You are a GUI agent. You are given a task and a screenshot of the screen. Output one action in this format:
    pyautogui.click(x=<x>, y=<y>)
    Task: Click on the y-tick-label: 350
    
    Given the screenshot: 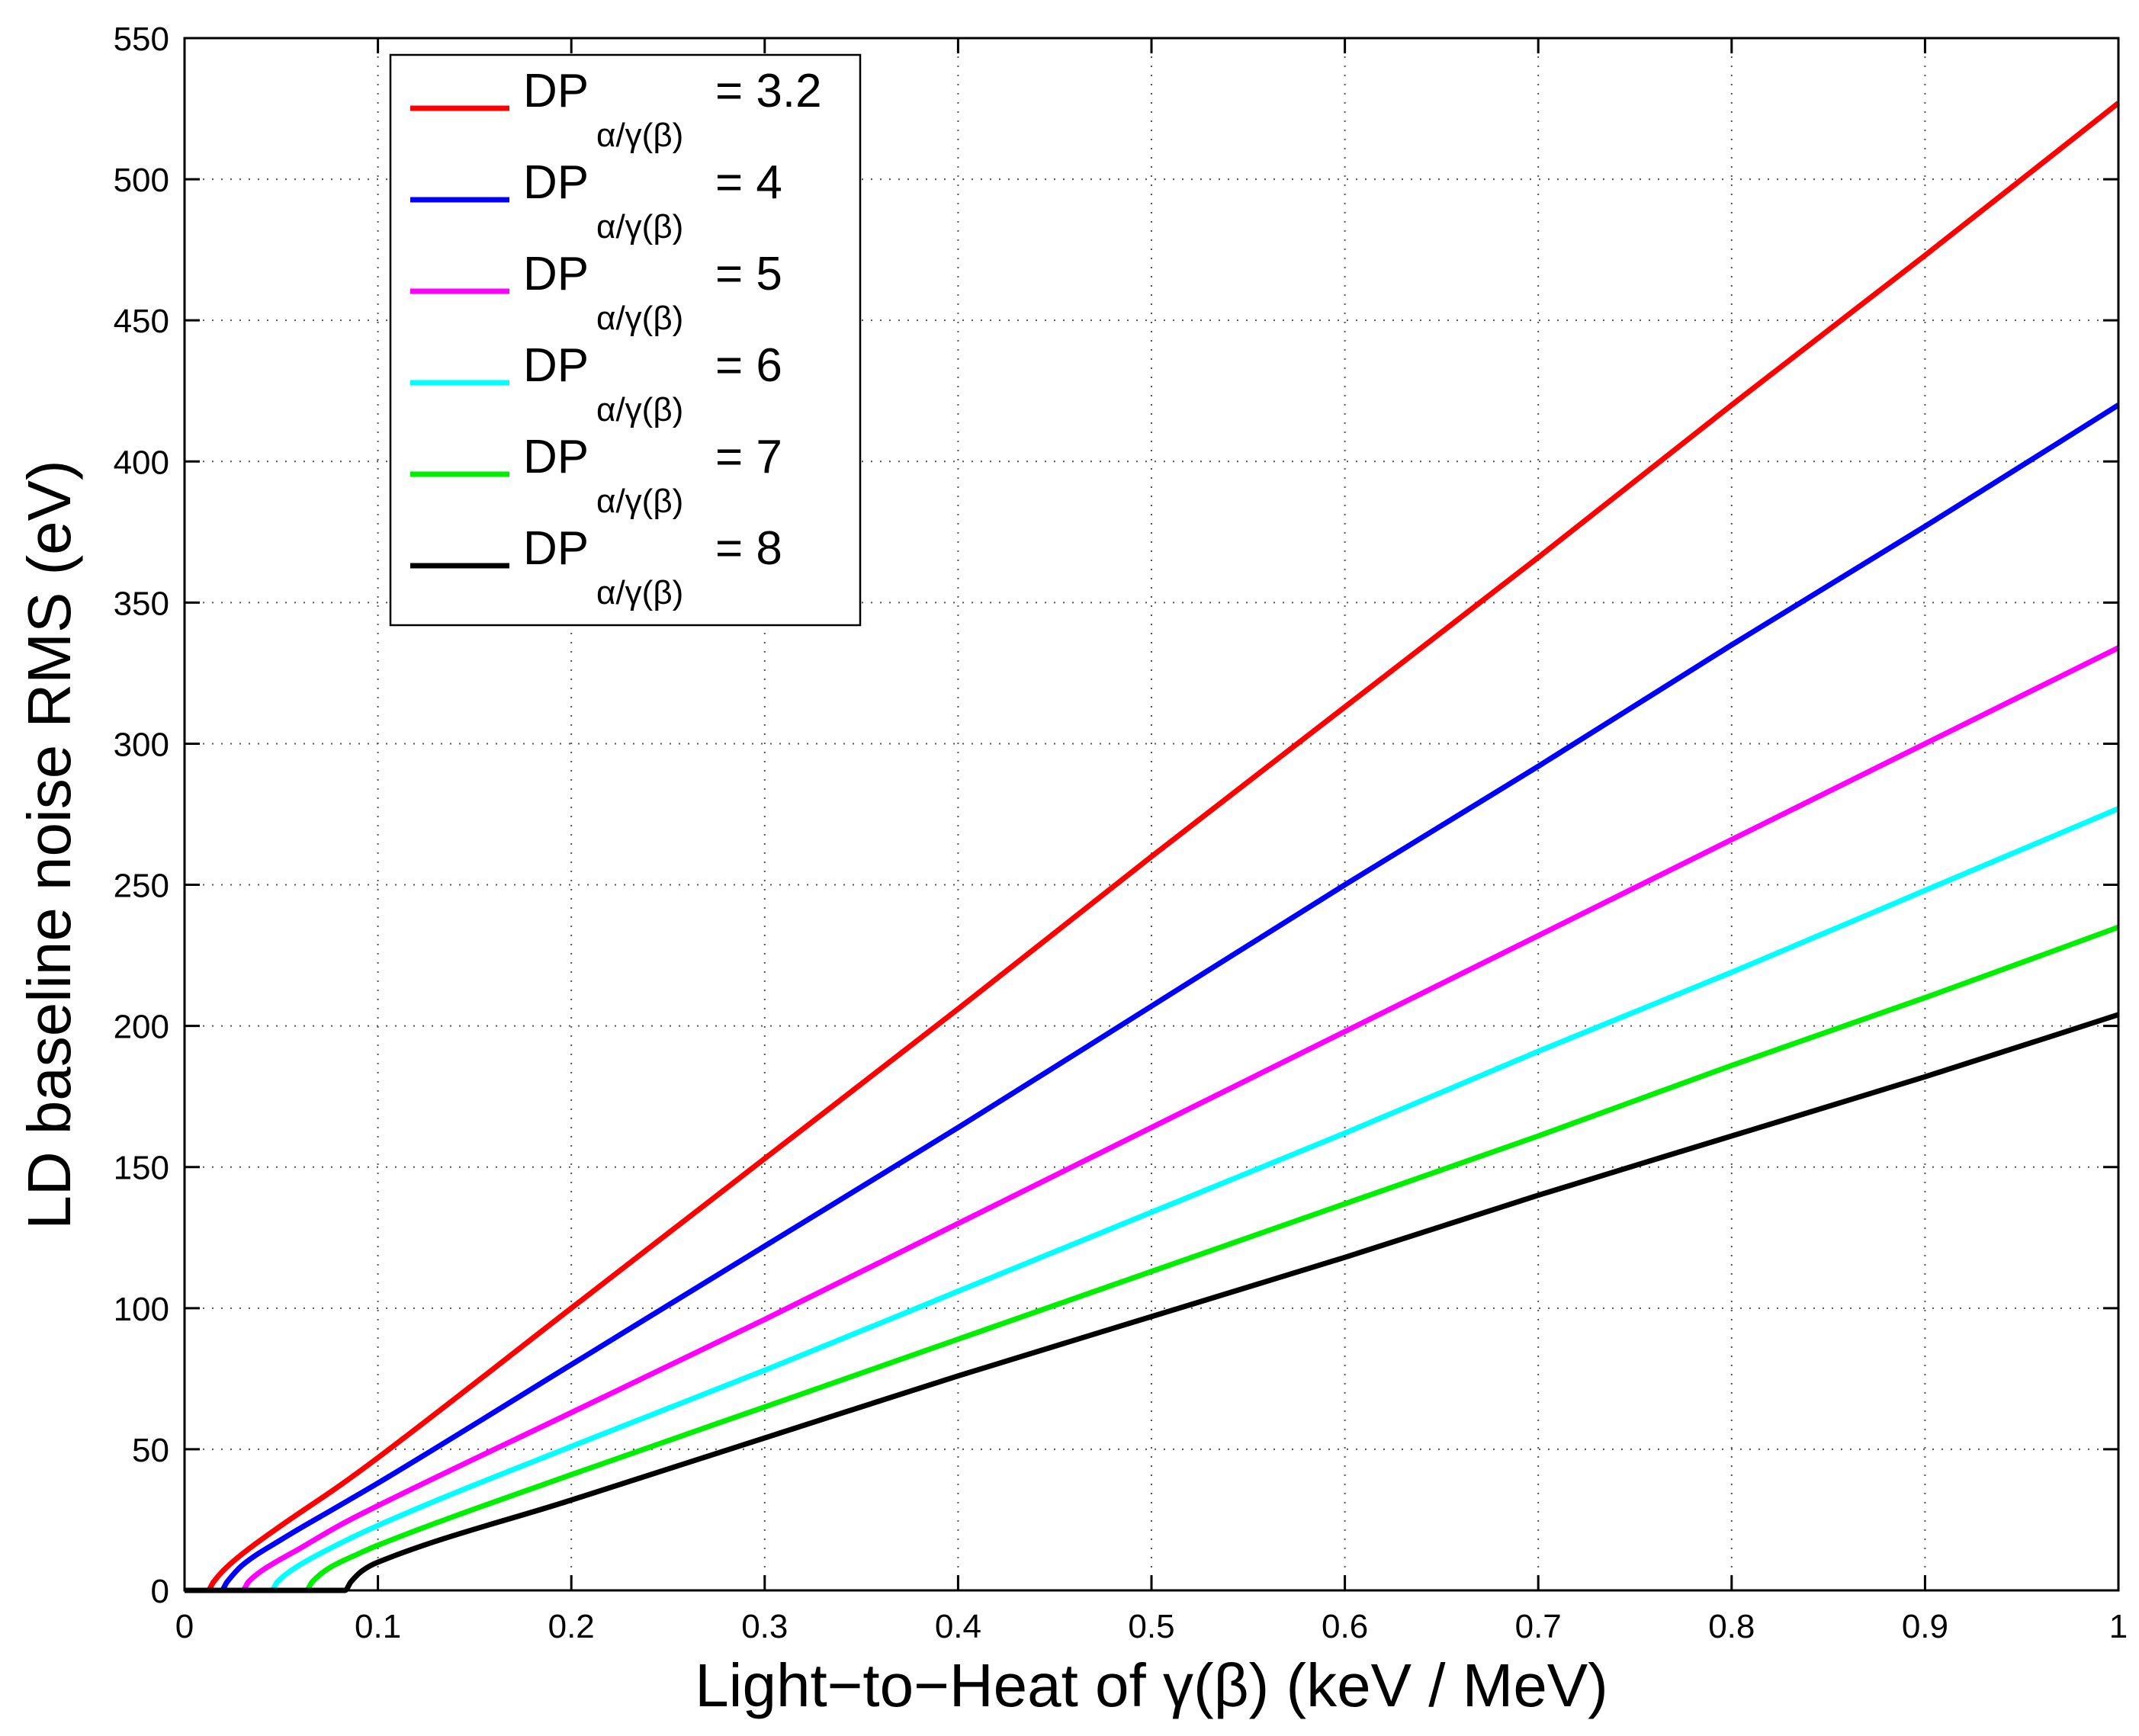 What is the action you would take?
    pyautogui.click(x=141, y=603)
    